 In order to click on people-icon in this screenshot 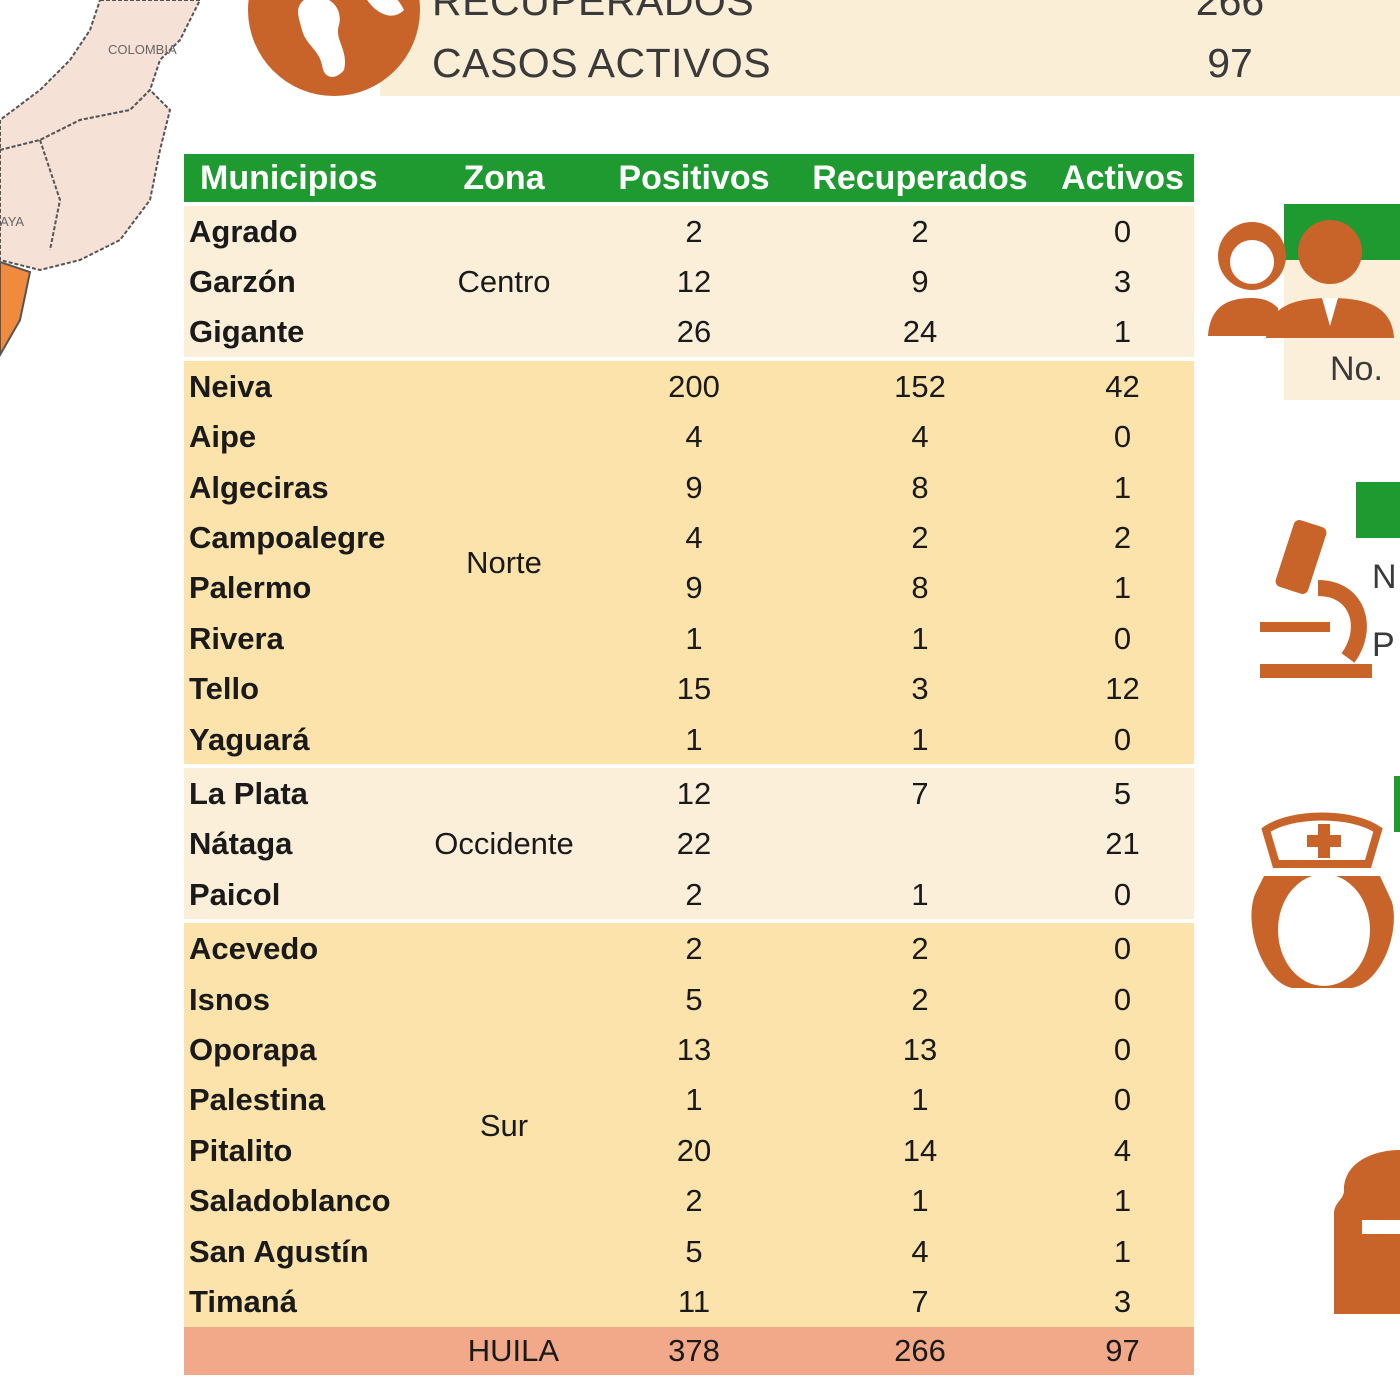, I will do `click(1301, 279)`.